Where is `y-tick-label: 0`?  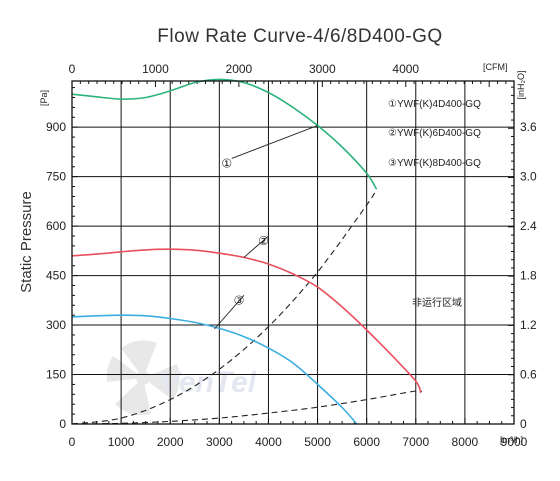 y-tick-label: 0 is located at coordinates (62, 424).